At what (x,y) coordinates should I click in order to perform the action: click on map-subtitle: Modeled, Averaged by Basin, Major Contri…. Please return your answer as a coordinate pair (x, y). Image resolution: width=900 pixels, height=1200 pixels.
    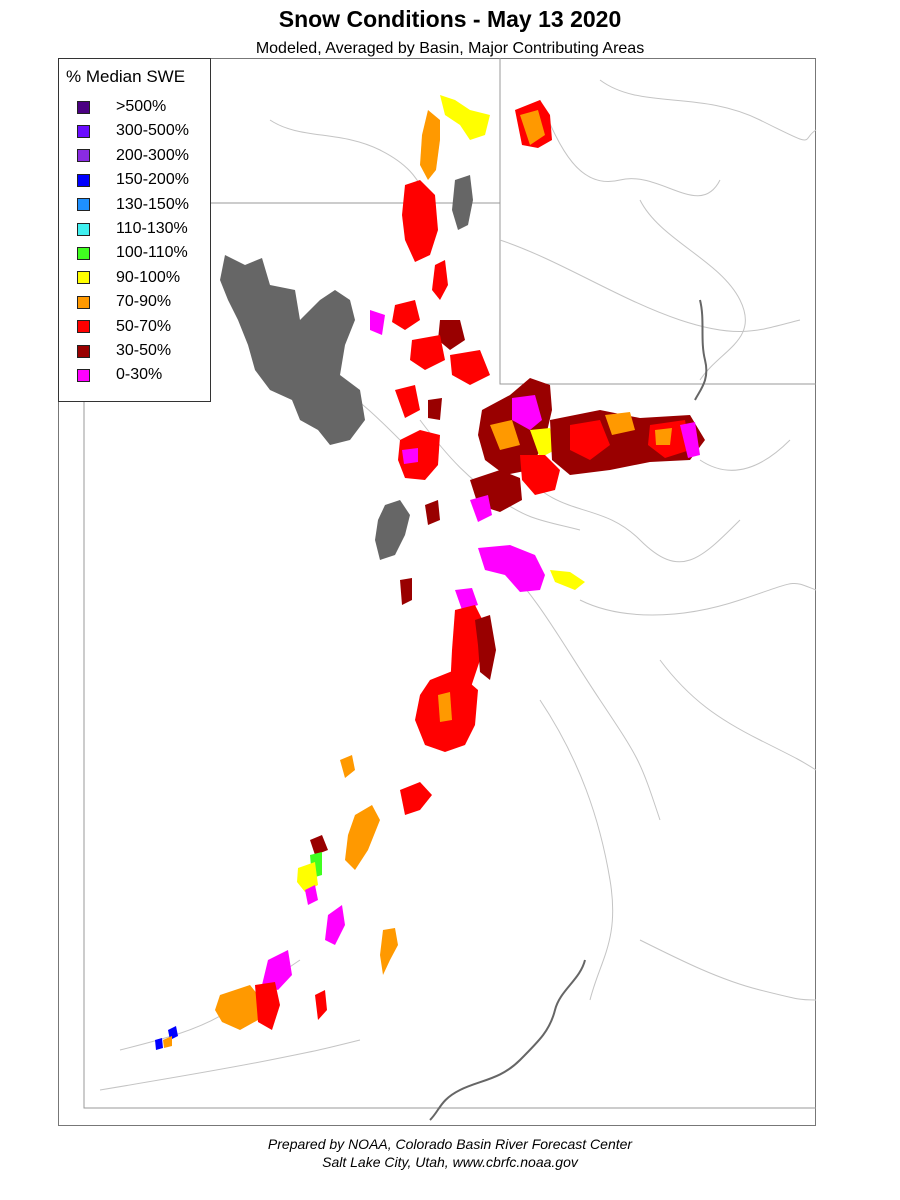
    Looking at the image, I should click on (450, 48).